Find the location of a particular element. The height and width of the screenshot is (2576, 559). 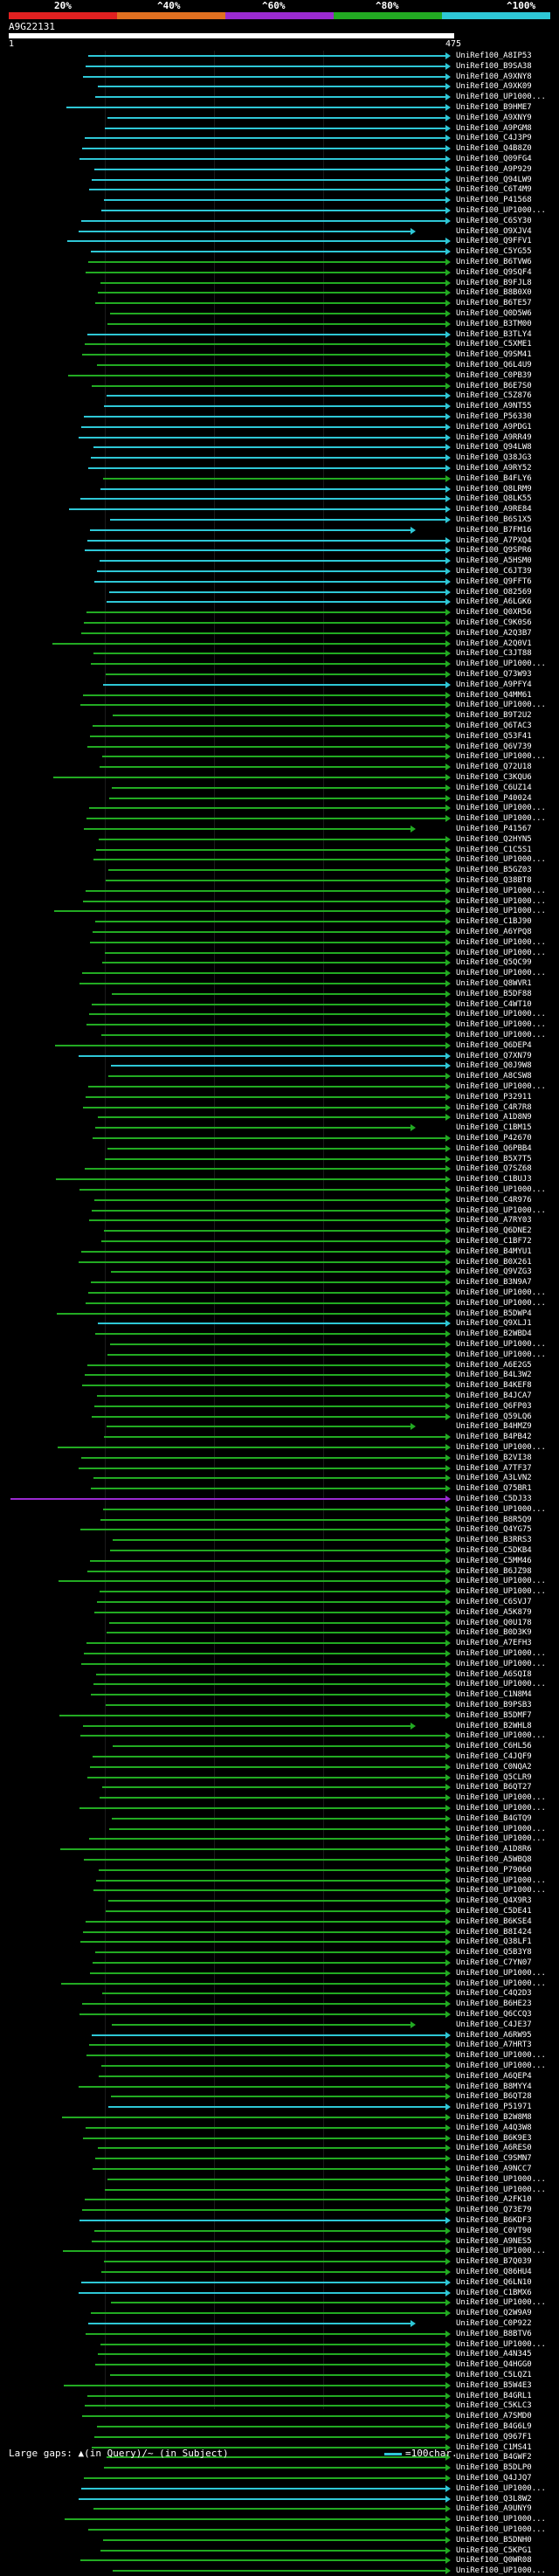

hit-label-link: UniRef100_Q4JJQ7 is located at coordinates (494, 2478).